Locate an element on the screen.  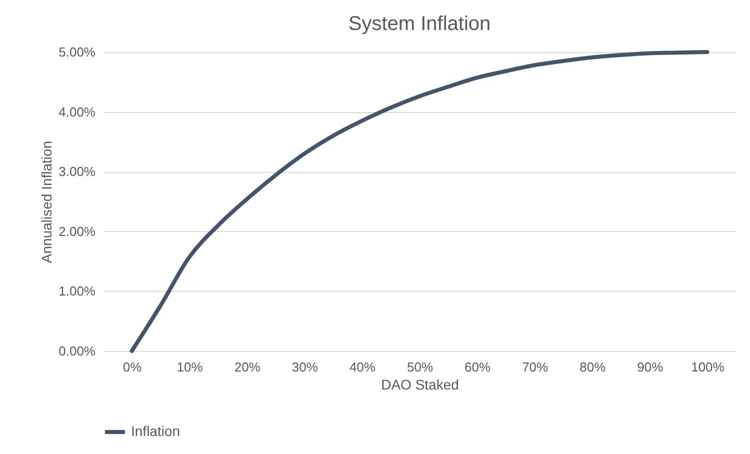
x-tick-label: 10% is located at coordinates (190, 367).